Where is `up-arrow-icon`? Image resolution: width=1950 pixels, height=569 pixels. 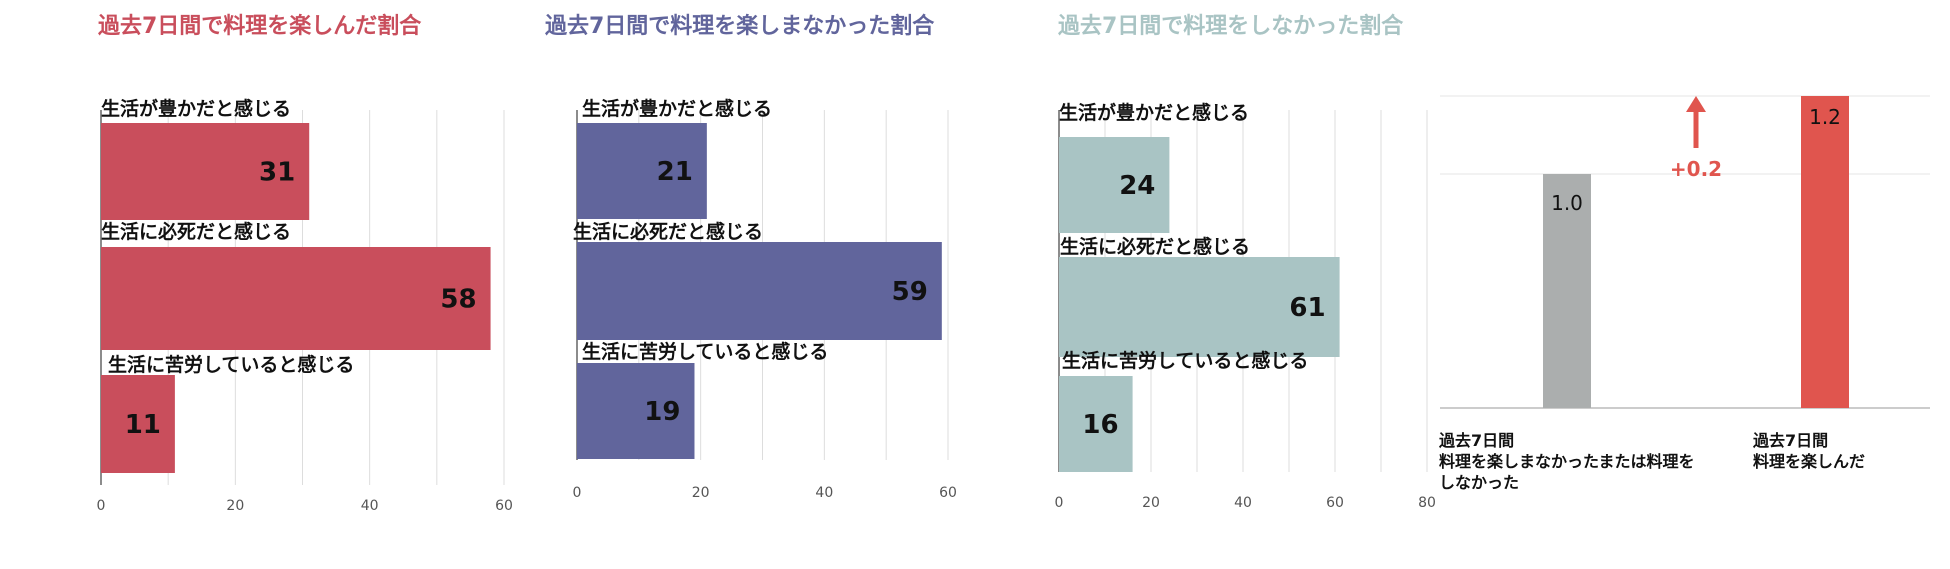
up-arrow-icon is located at coordinates (1696, 104).